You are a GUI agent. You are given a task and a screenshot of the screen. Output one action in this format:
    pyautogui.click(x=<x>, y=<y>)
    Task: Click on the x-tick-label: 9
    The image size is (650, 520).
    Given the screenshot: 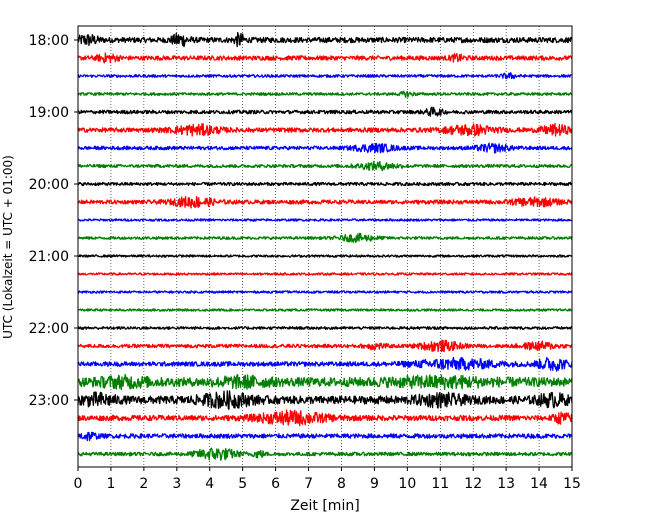 What is the action you would take?
    pyautogui.click(x=374, y=484)
    